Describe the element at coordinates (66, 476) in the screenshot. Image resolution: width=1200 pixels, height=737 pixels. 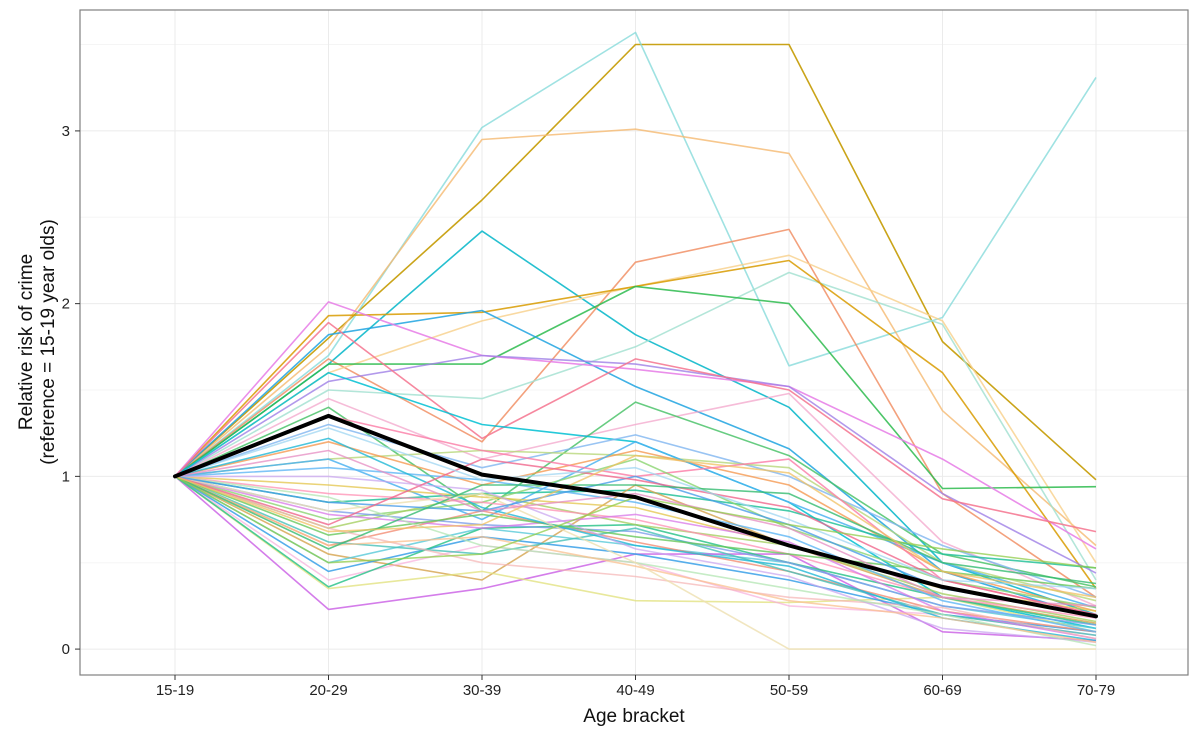
I see `y-tick-label-1: 1` at that location.